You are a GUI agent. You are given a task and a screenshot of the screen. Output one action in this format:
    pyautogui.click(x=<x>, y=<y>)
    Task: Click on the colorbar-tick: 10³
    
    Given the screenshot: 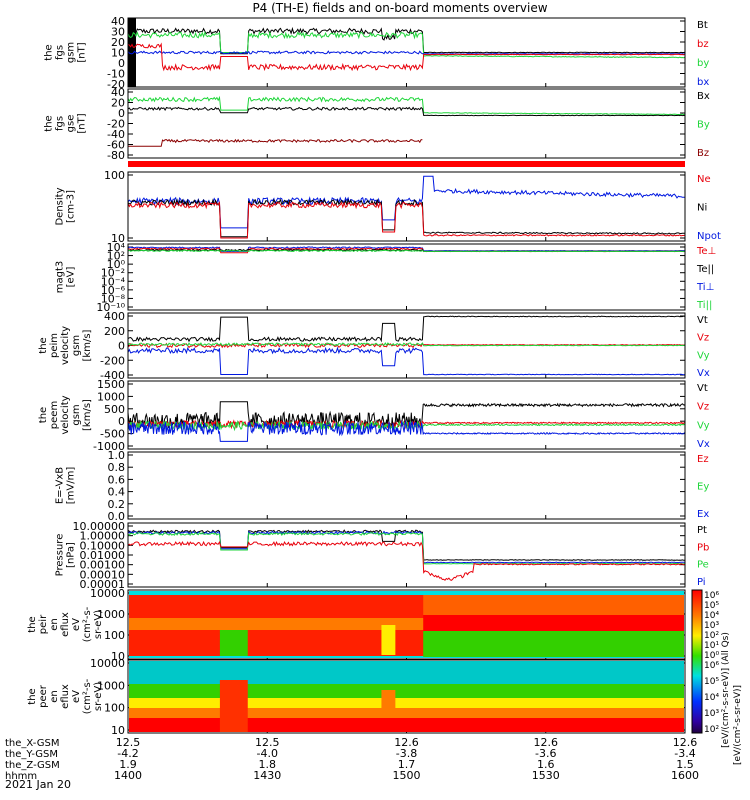 What is the action you would take?
    pyautogui.click(x=711, y=626)
    